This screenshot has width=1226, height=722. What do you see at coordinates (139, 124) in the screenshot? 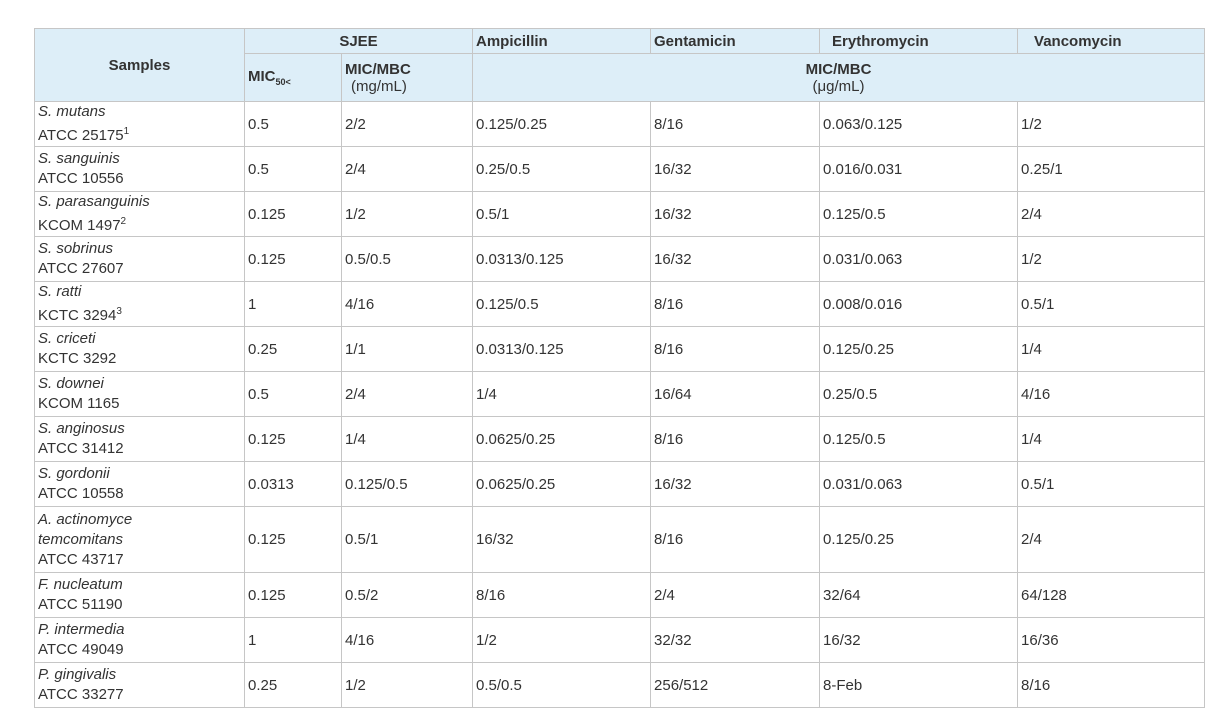
I see `sample-cell: S. mutans ATCC 251751` at bounding box center [139, 124].